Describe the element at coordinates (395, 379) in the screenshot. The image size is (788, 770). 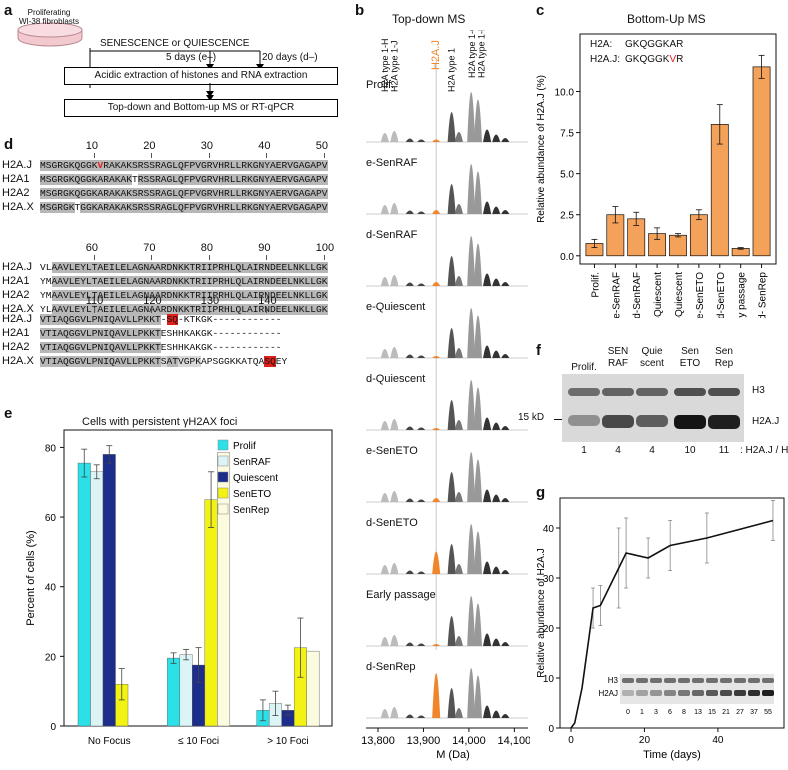
I see `sample-label: d-Quiescent` at that location.